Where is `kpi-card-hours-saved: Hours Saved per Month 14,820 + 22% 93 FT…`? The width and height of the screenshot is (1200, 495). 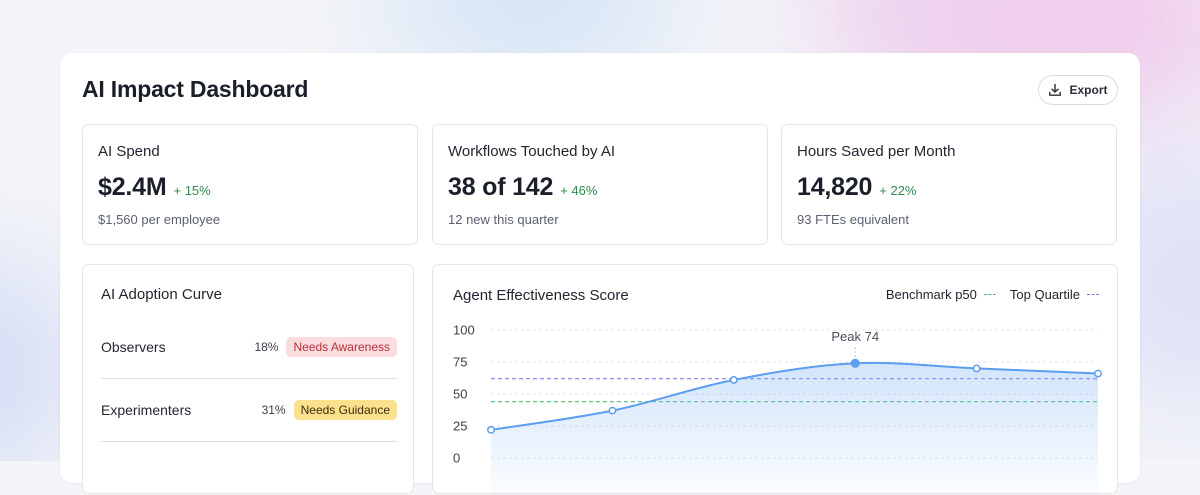
kpi-card-hours-saved: Hours Saved per Month 14,820 + 22% 93 FT… is located at coordinates (949, 184).